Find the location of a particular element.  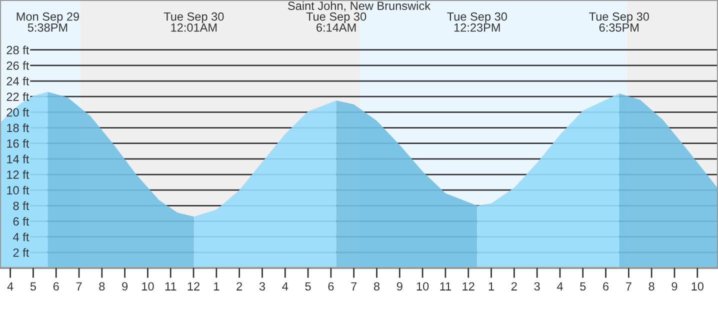

y-tick-label: 22 ft is located at coordinates (18, 96).